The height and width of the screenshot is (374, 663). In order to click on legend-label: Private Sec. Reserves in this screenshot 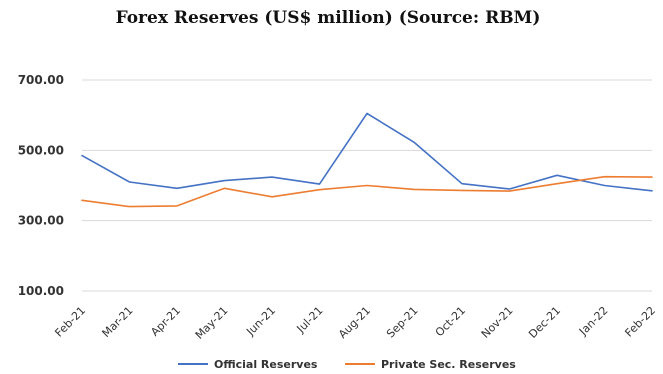, I will do `click(448, 364)`.